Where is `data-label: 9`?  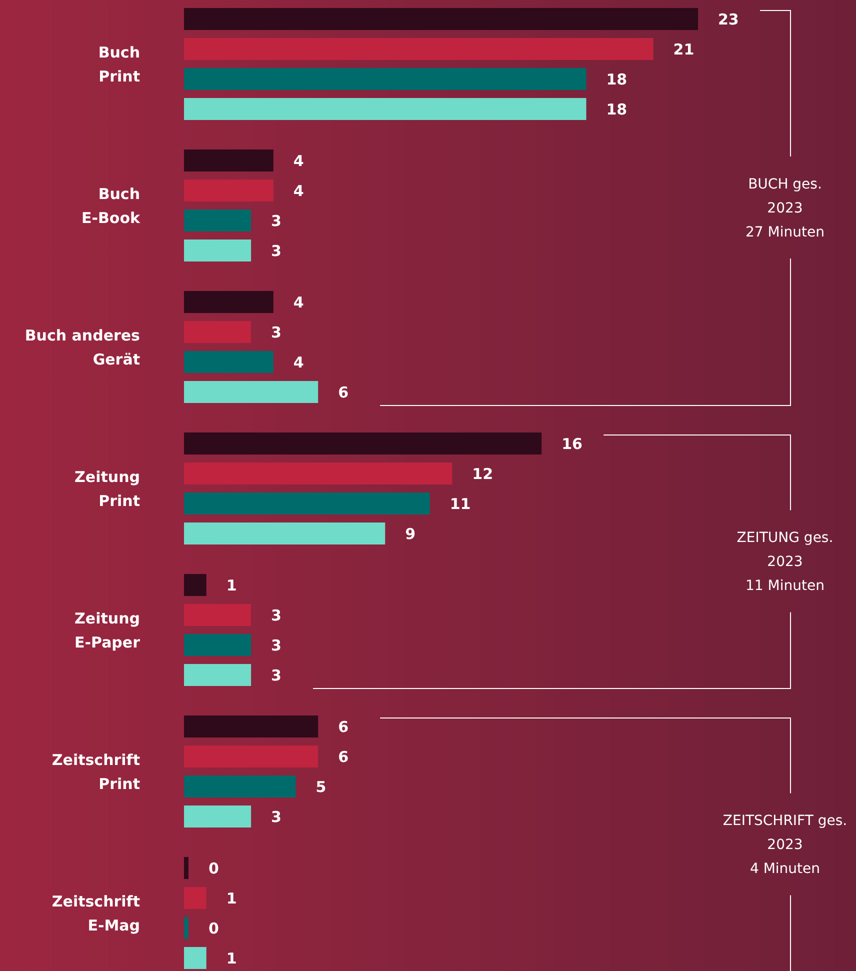
data-label: 9 is located at coordinates (410, 533).